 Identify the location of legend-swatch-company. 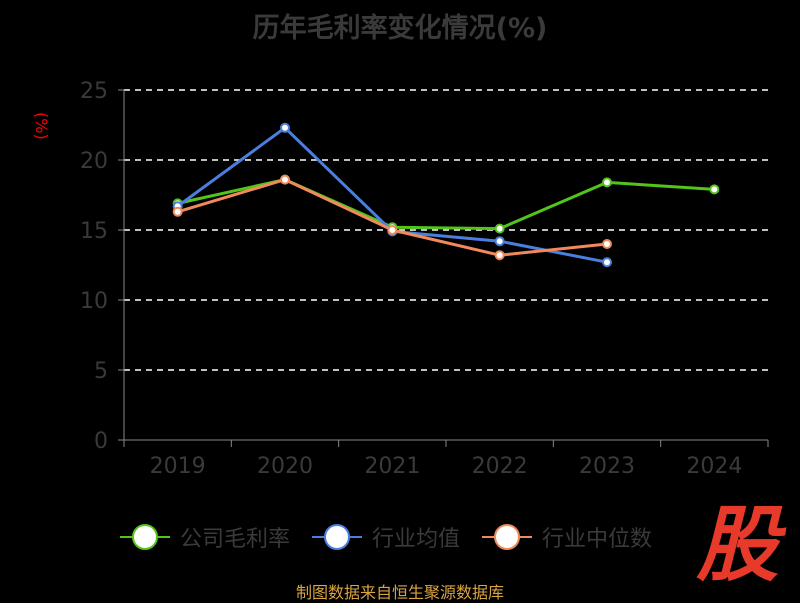
(145, 537).